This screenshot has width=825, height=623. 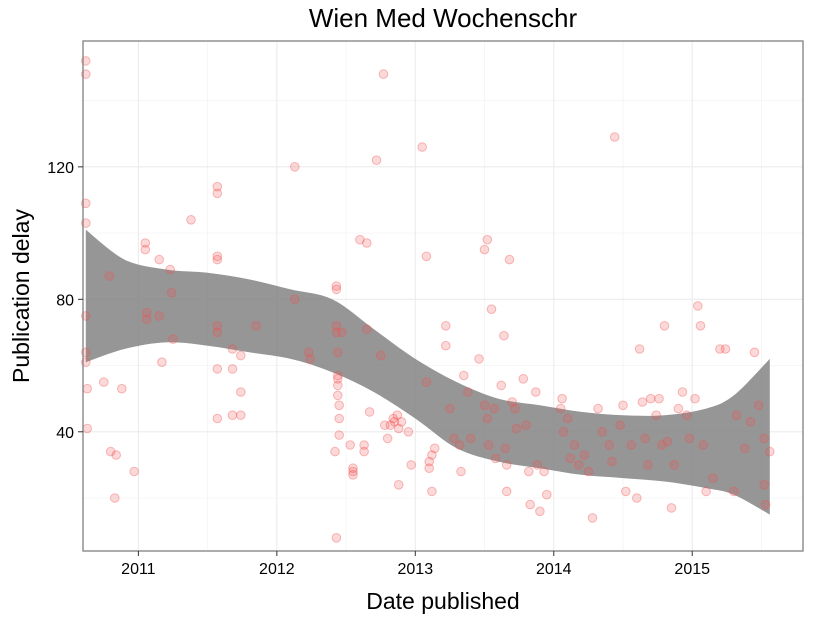 I want to click on x-tick-label: 2011, so click(x=138, y=569).